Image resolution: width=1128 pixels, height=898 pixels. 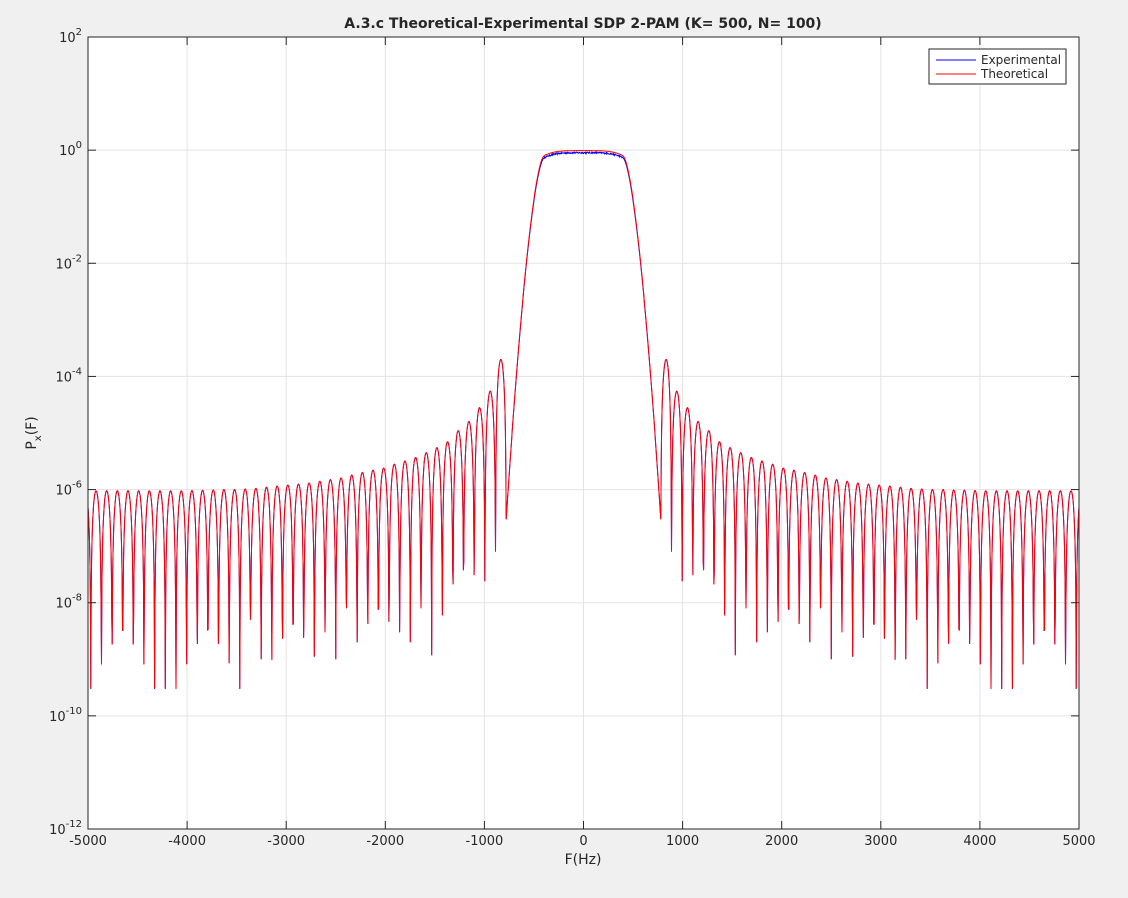 I want to click on y-axis-label: Px(F), so click(x=34, y=432).